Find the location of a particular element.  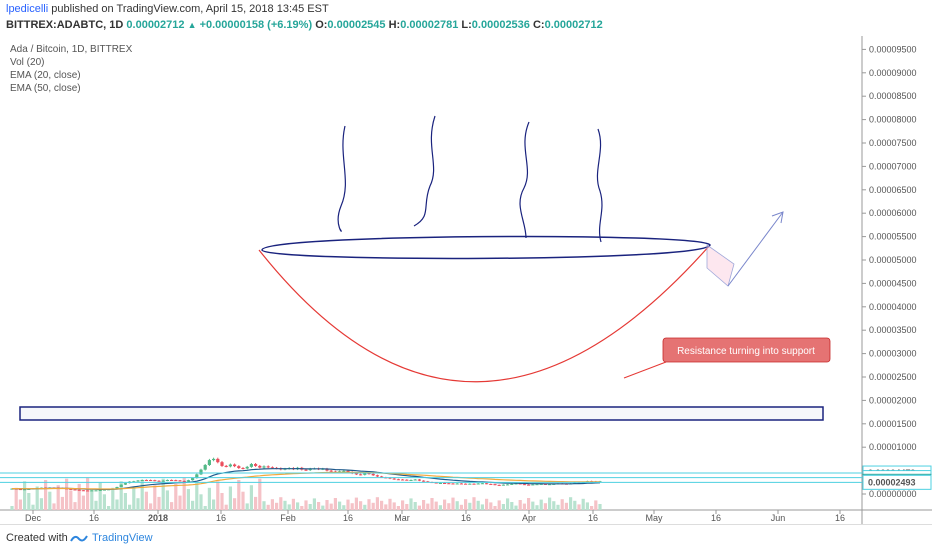

price-label-box is located at coordinates (897, 482).